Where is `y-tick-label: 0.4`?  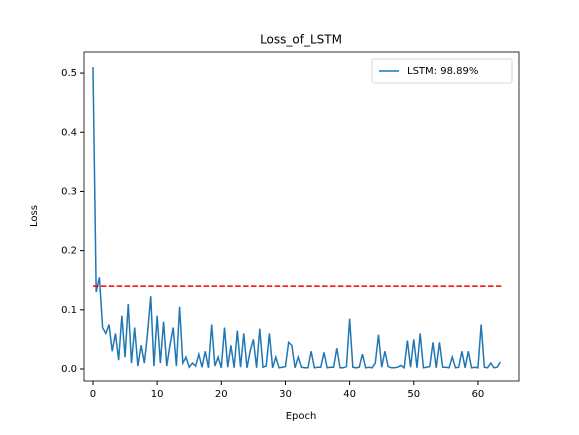
y-tick-label: 0.4 is located at coordinates (69, 132).